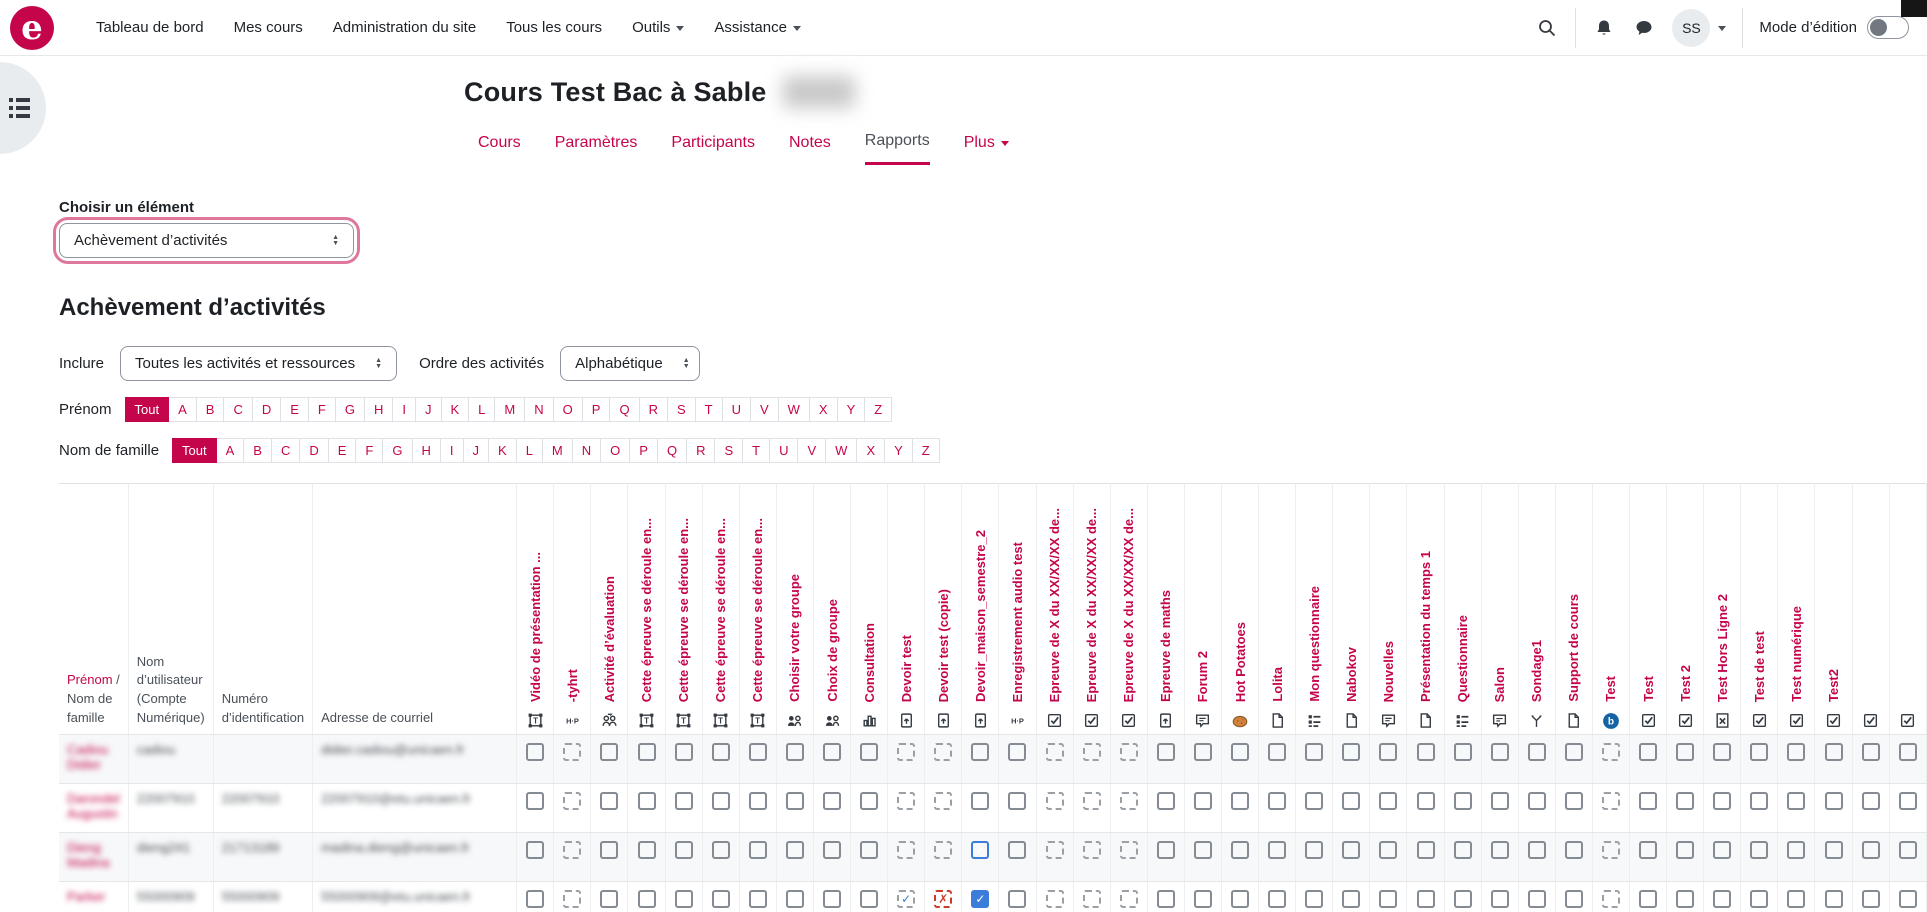 This screenshot has height=912, width=1927. Describe the element at coordinates (554, 27) in the screenshot. I see `nav-item-tous-les-cours: Tous les cours` at that location.